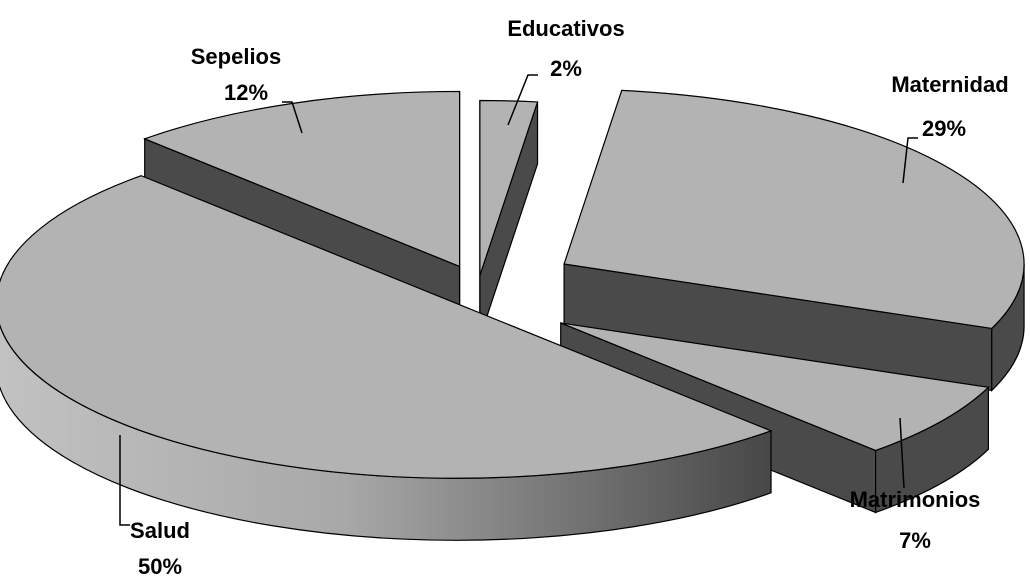 Image resolution: width=1030 pixels, height=581 pixels. I want to click on label-sepelios-value: 12%, so click(246, 92).